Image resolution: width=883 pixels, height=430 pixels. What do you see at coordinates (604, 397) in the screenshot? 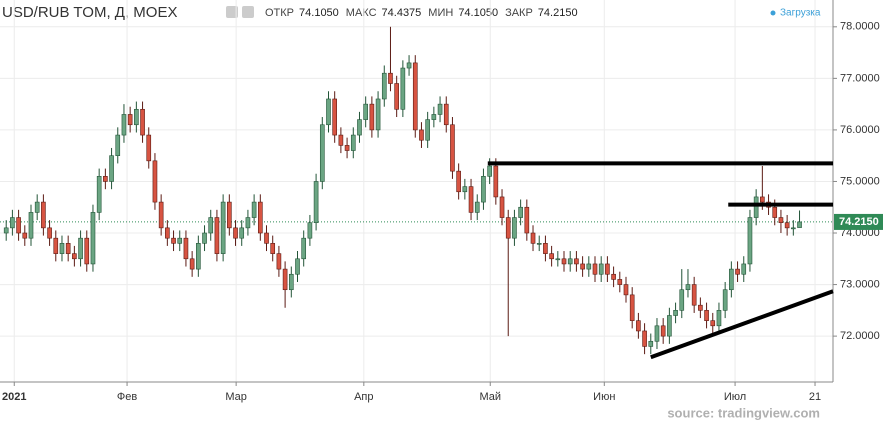
I see `x-tick-label: Июн` at bounding box center [604, 397].